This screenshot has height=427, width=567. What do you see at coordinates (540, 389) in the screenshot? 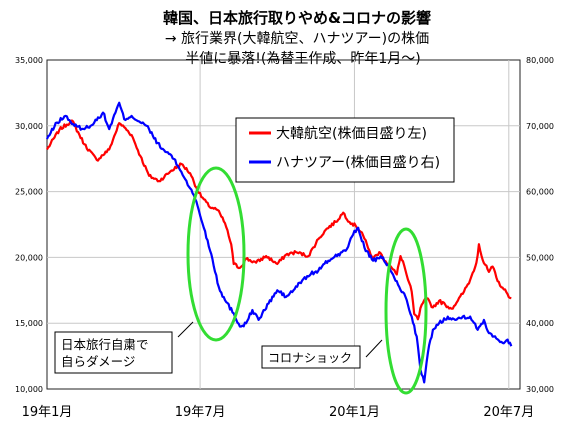
I see `y-right-tick-label: 30,000` at bounding box center [540, 389].